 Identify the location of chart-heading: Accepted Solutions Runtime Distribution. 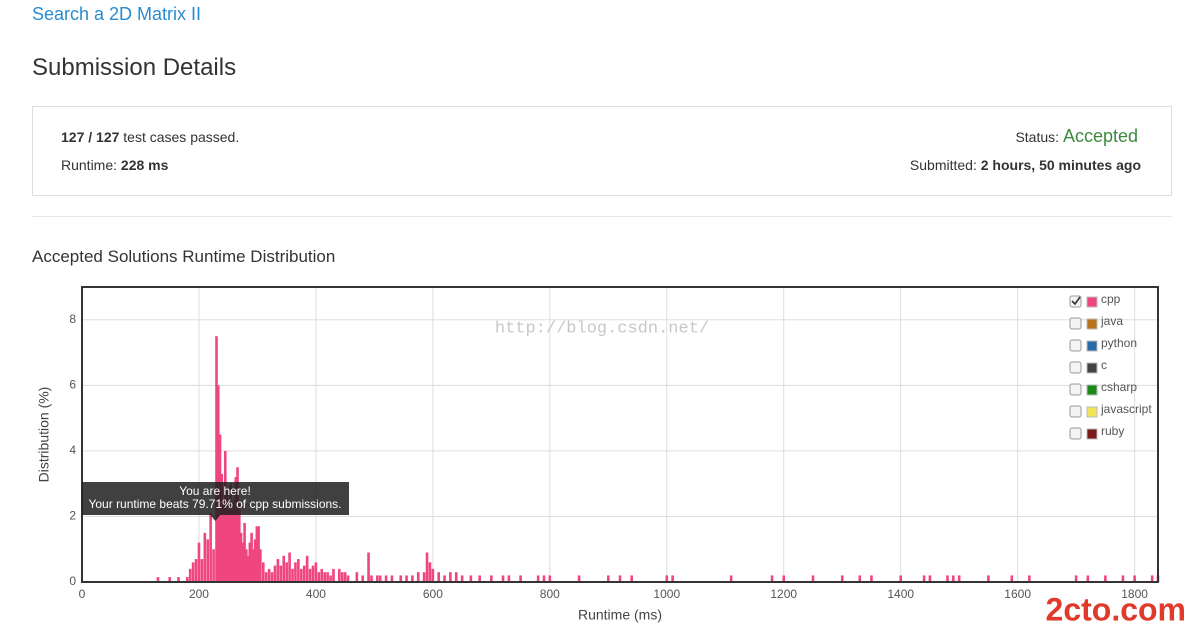
(184, 256).